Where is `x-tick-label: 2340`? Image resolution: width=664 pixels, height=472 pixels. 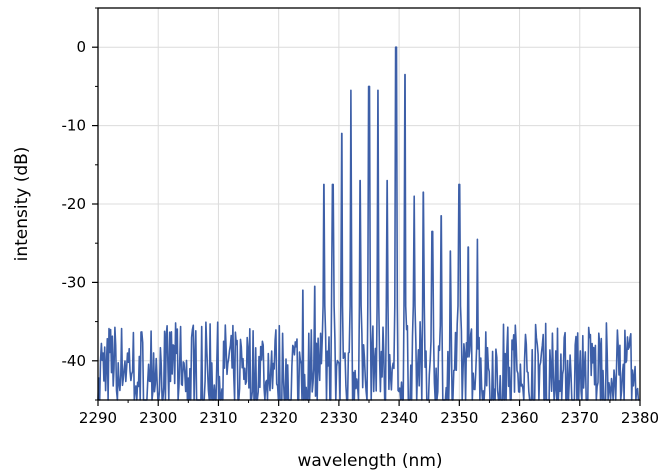
x-tick-label: 2340 is located at coordinates (399, 418).